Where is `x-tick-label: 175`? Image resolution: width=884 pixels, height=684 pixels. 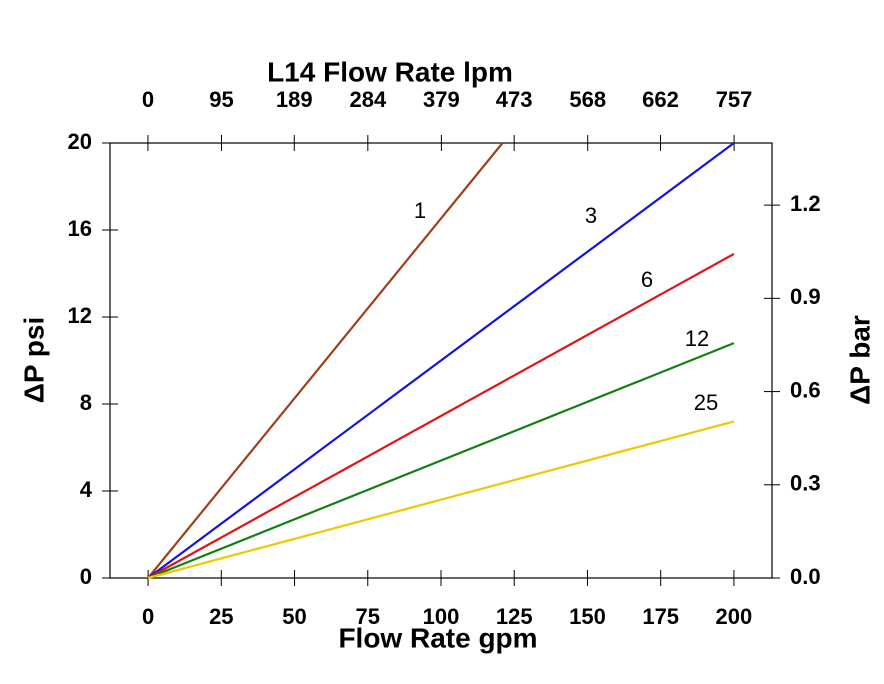
x-tick-label: 175 is located at coordinates (660, 616).